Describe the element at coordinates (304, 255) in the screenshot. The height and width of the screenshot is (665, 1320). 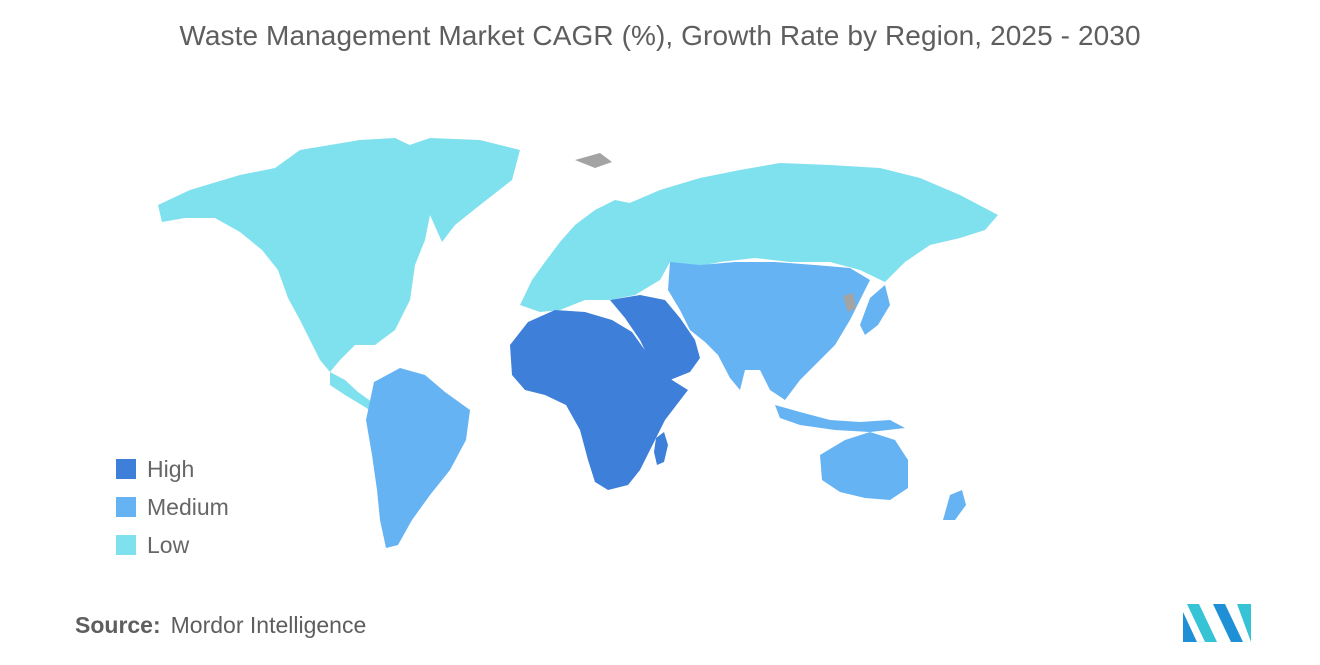
I see `region-north-america` at that location.